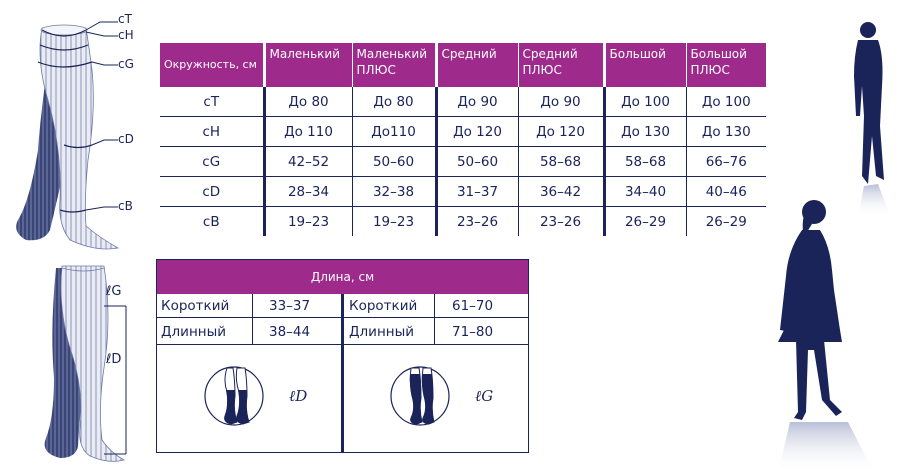  What do you see at coordinates (114, 359) in the screenshot?
I see `label-ld: ℓD` at bounding box center [114, 359].